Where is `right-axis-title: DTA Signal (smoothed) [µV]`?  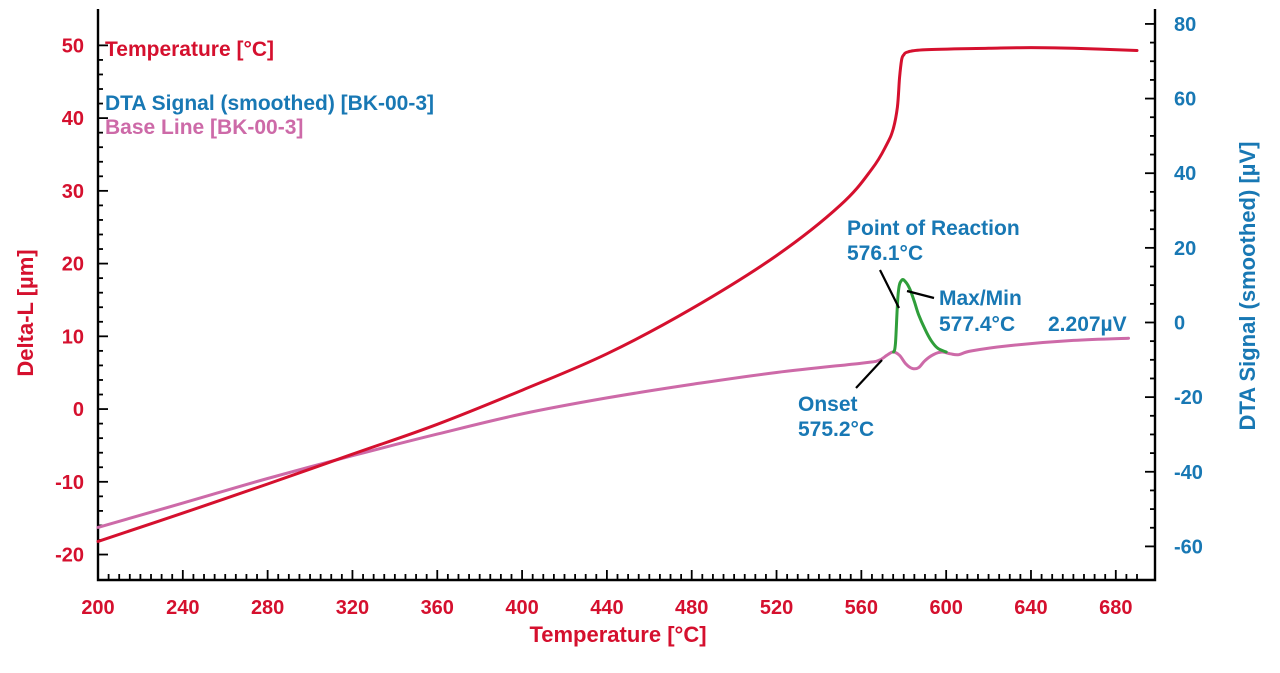 right-axis-title: DTA Signal (smoothed) [µV] is located at coordinates (1247, 286).